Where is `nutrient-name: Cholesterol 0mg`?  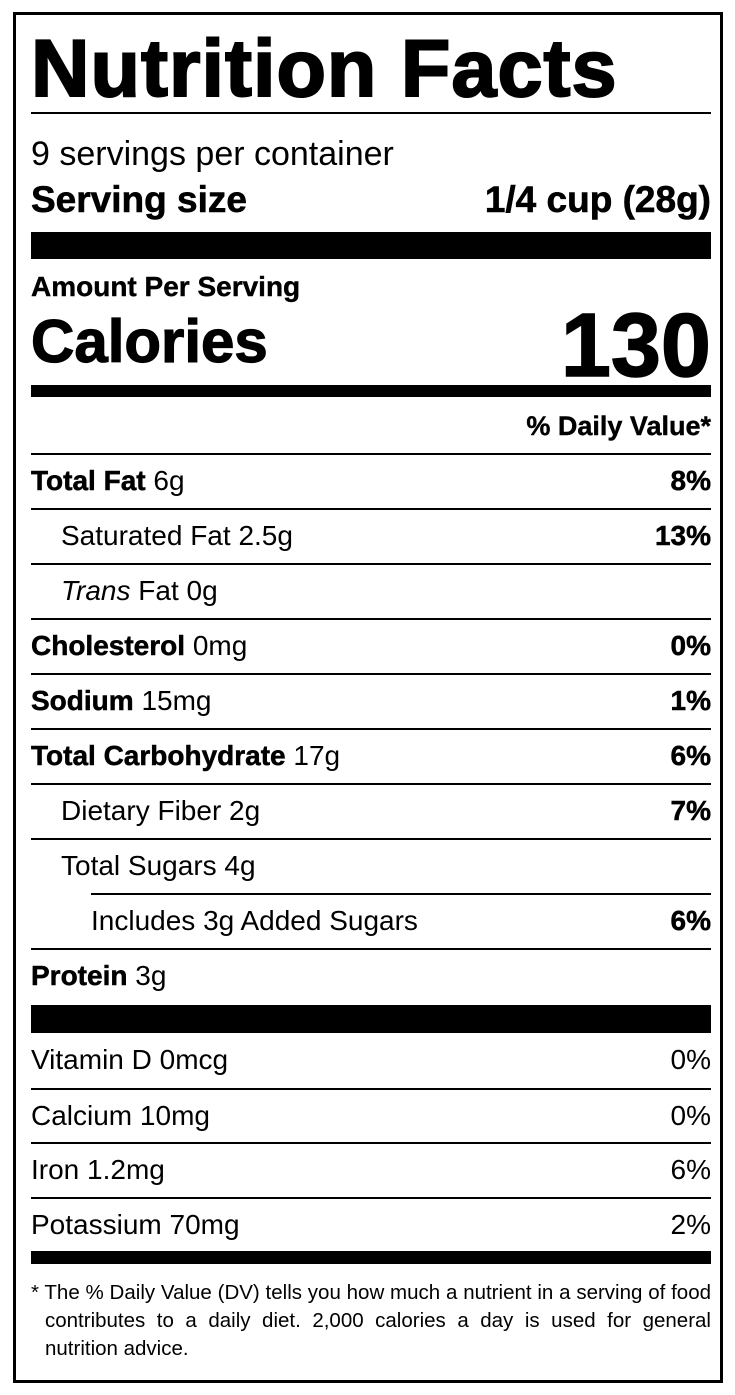 nutrient-name: Cholesterol 0mg is located at coordinates (139, 646).